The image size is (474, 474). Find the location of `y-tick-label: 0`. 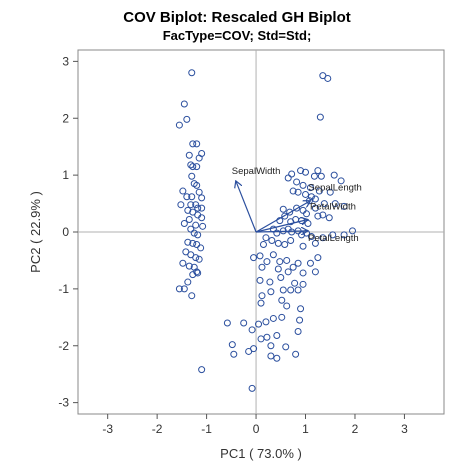

y-tick-label: 0 is located at coordinates (65, 232).